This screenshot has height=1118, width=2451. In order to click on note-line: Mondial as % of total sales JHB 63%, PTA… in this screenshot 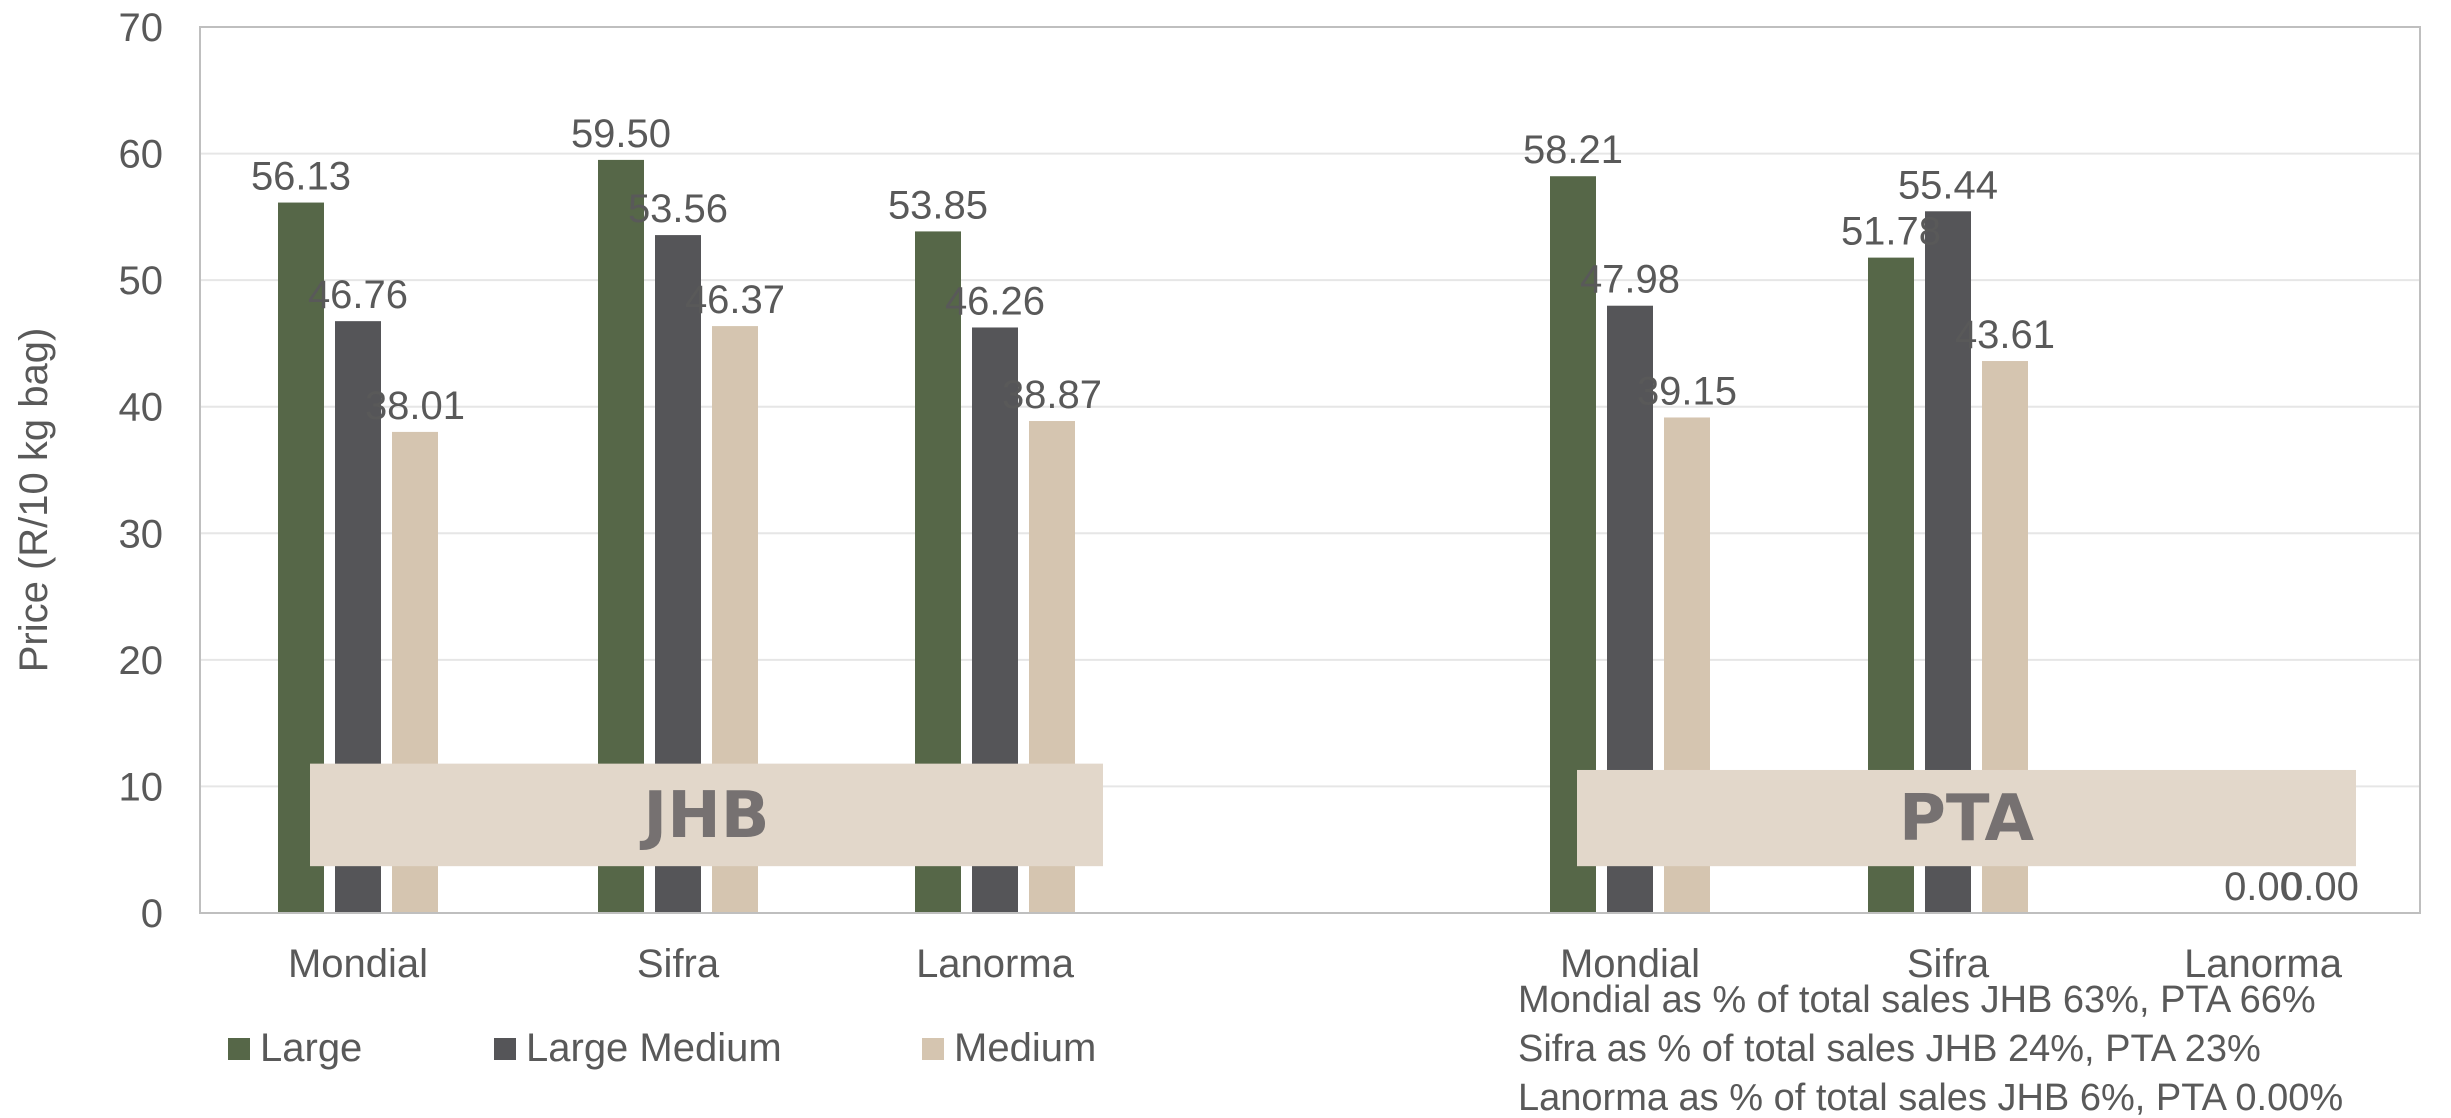, I will do `click(1917, 1000)`.